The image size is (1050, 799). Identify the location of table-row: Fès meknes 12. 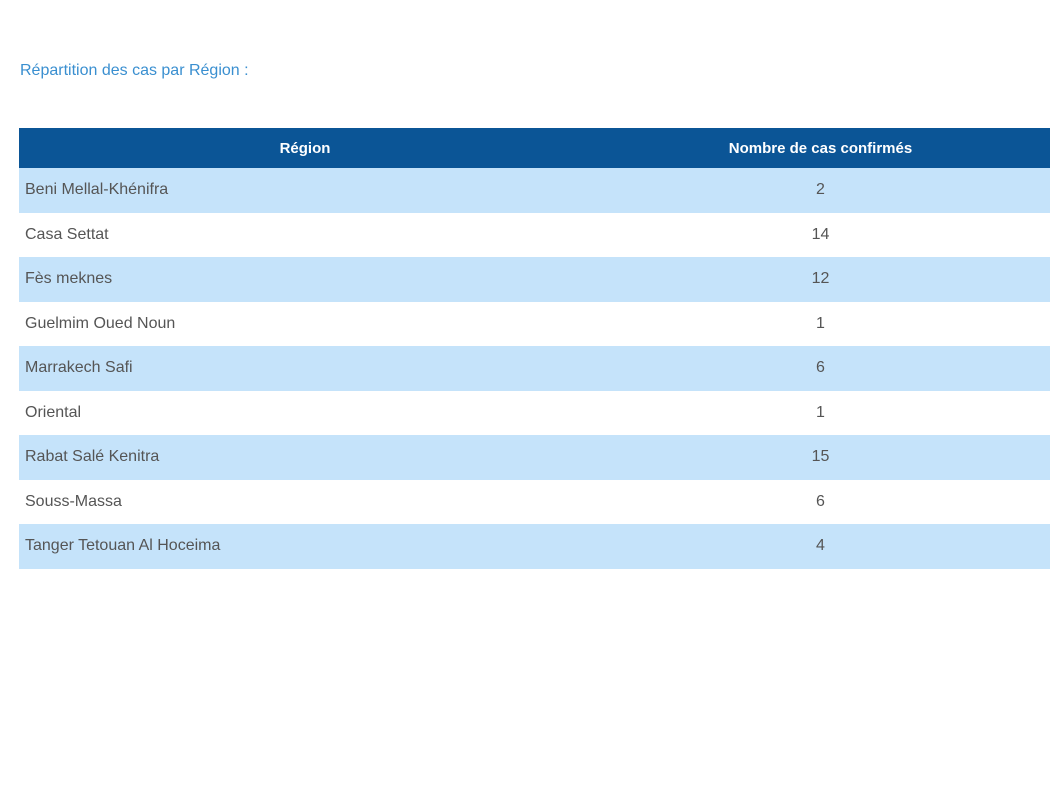
(534, 279).